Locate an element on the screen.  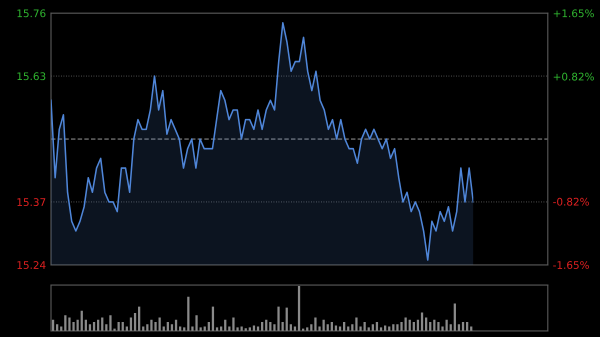
y-tick-label: 15.24 is located at coordinates (31, 265).